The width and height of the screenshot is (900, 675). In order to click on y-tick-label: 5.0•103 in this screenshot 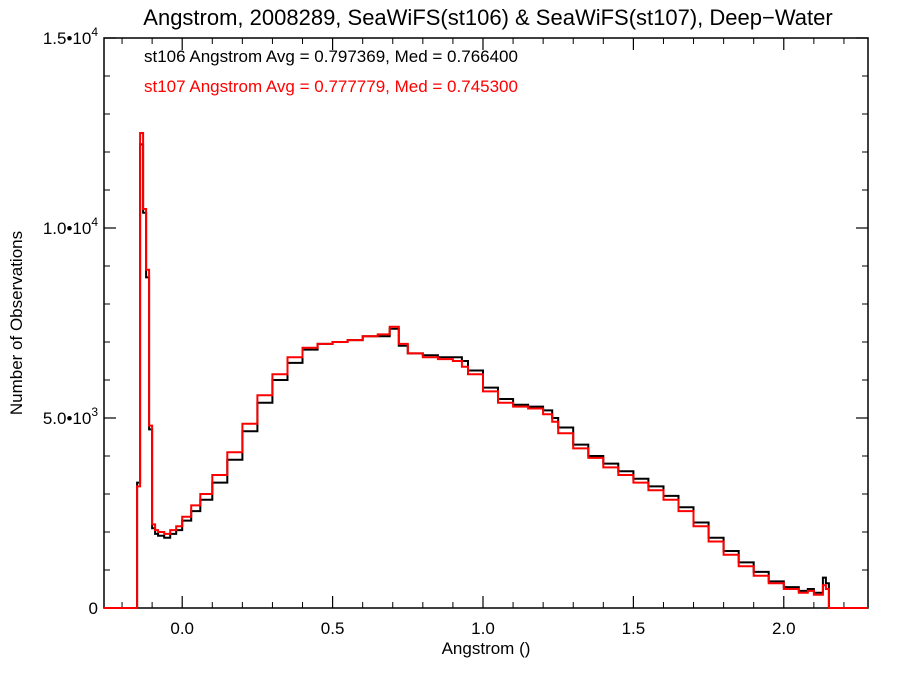, I will do `click(71, 416)`.